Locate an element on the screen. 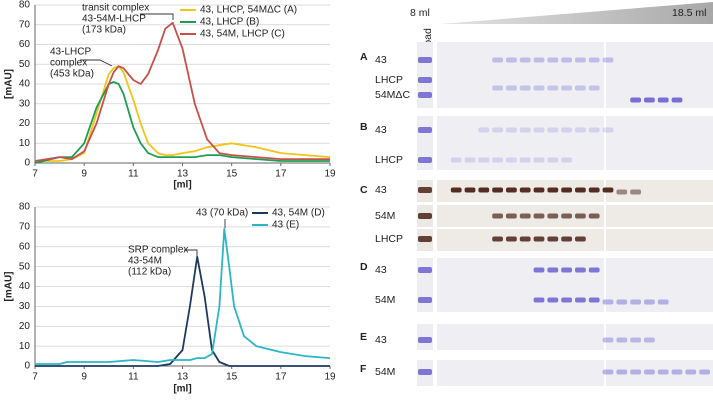 Image resolution: width=713 pixels, height=400 pixels. load-lane is located at coordinates (425, 285).